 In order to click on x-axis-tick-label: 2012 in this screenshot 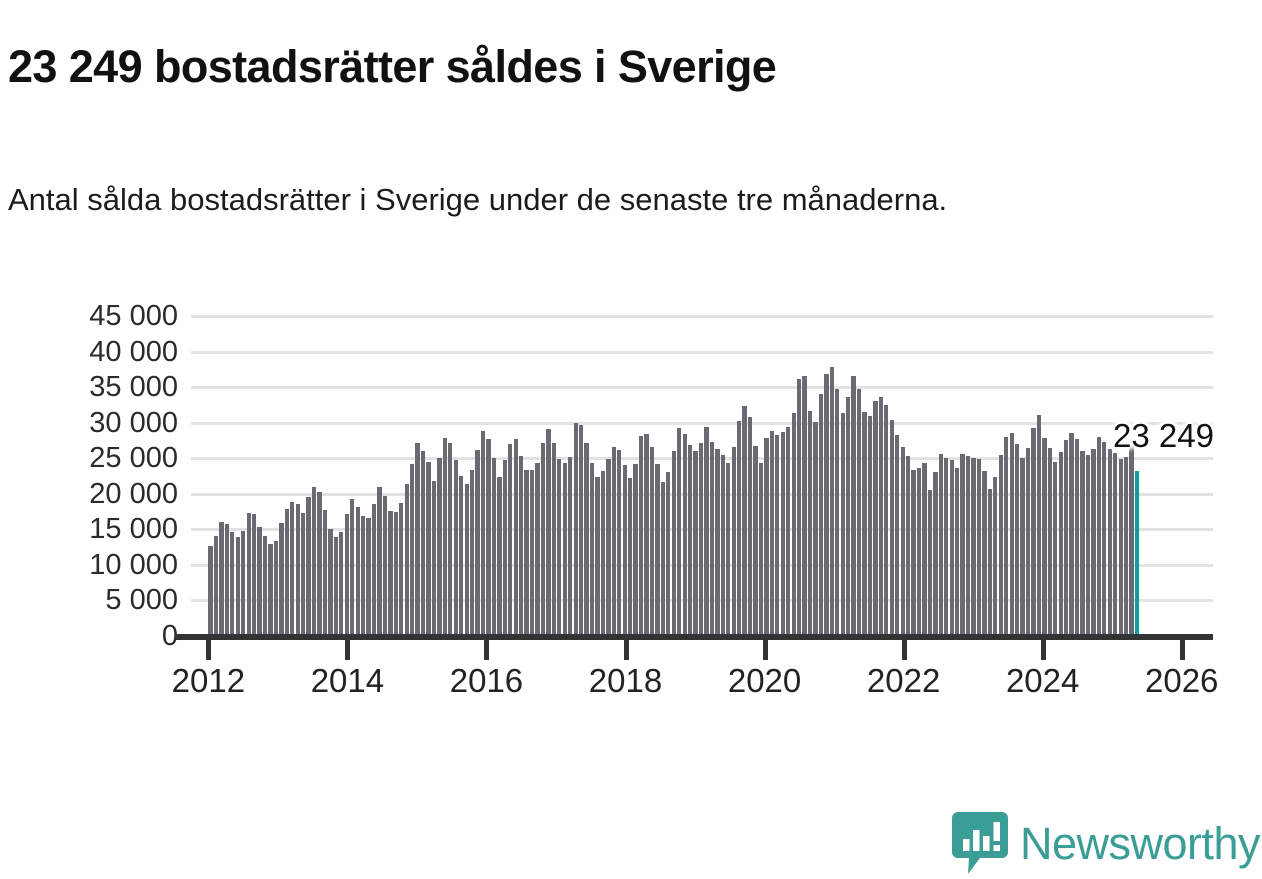, I will do `click(208, 680)`.